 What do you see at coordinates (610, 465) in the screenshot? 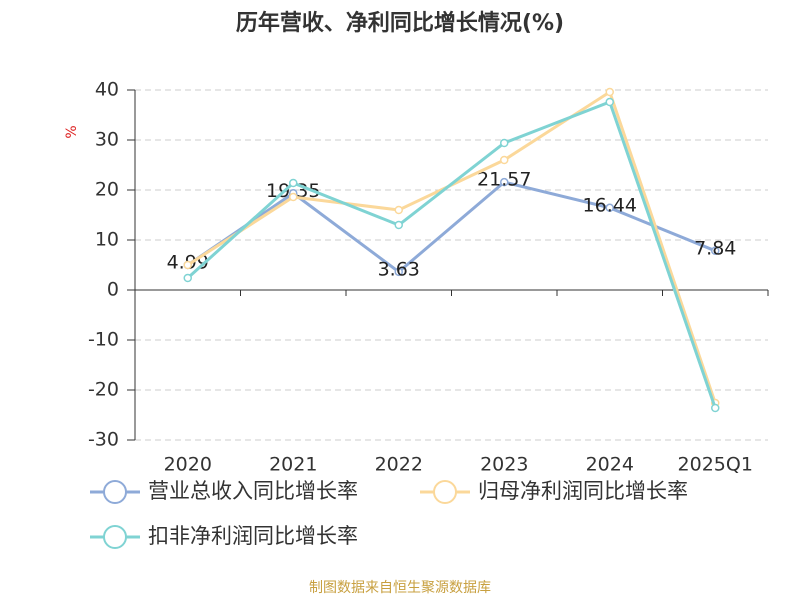
I see `x-tick-label: 2024` at bounding box center [610, 465].